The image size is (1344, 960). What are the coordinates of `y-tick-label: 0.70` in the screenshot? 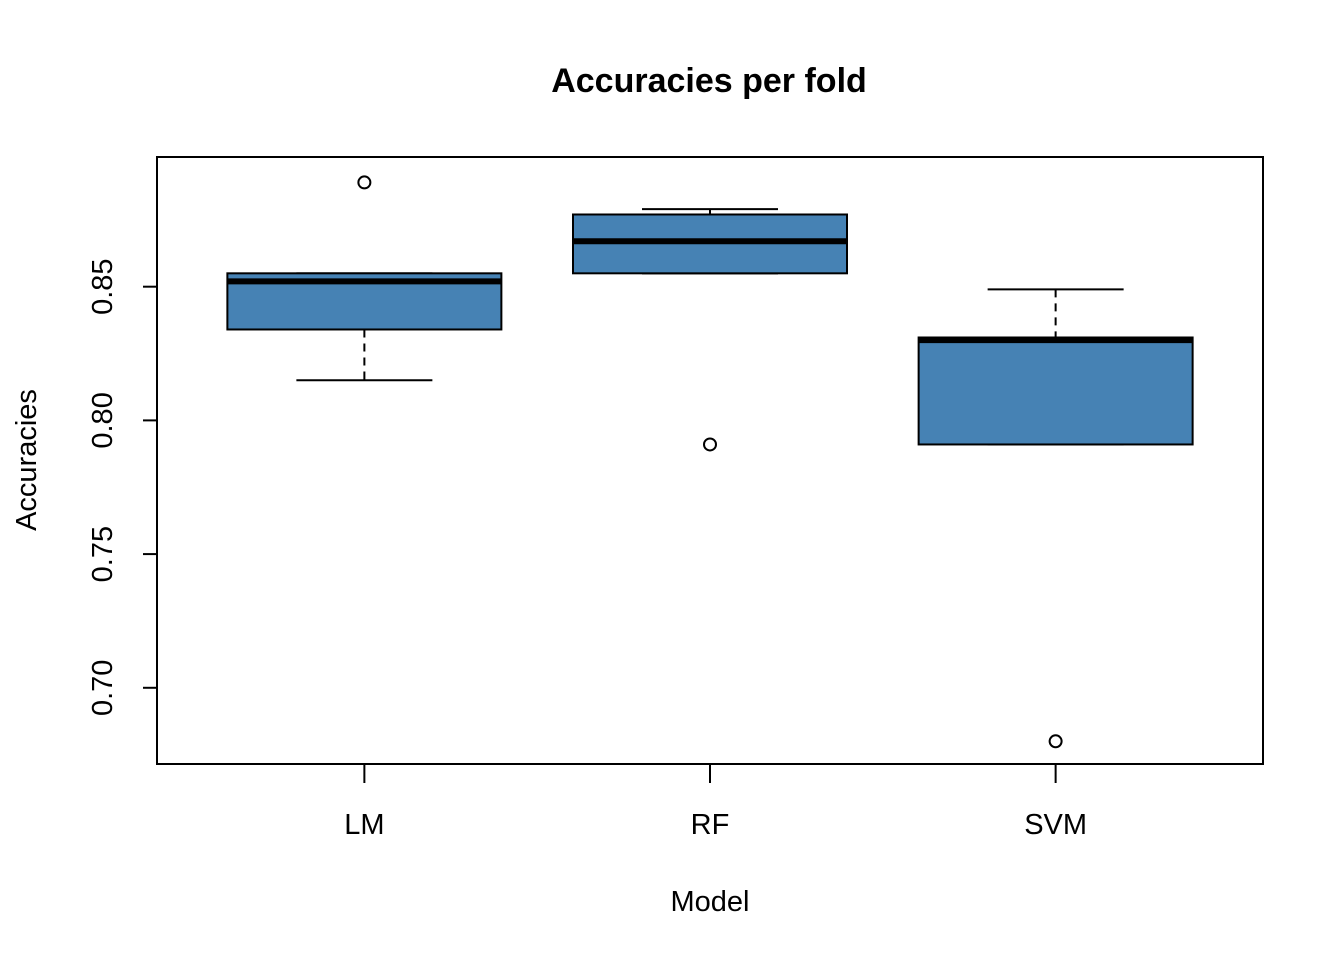 It's located at (103, 688).